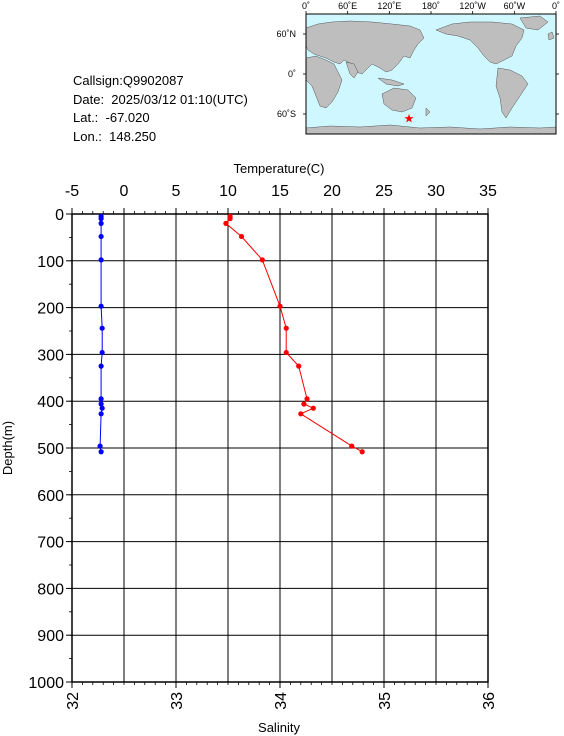 This screenshot has height=736, width=564. Describe the element at coordinates (286, 34) in the screenshot. I see `map-latitude-label: 60˚N` at that location.